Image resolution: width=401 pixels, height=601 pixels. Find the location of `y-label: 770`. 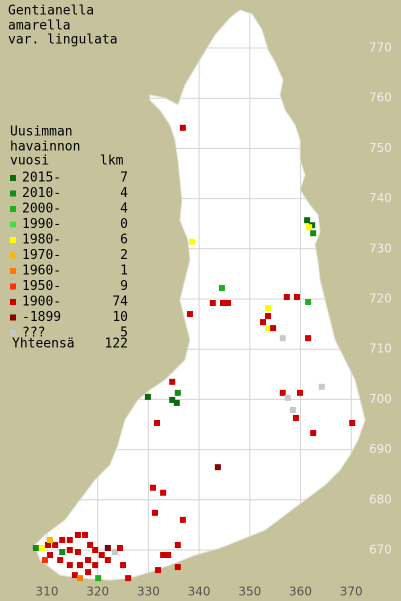

y-label: 770 is located at coordinates (380, 48).